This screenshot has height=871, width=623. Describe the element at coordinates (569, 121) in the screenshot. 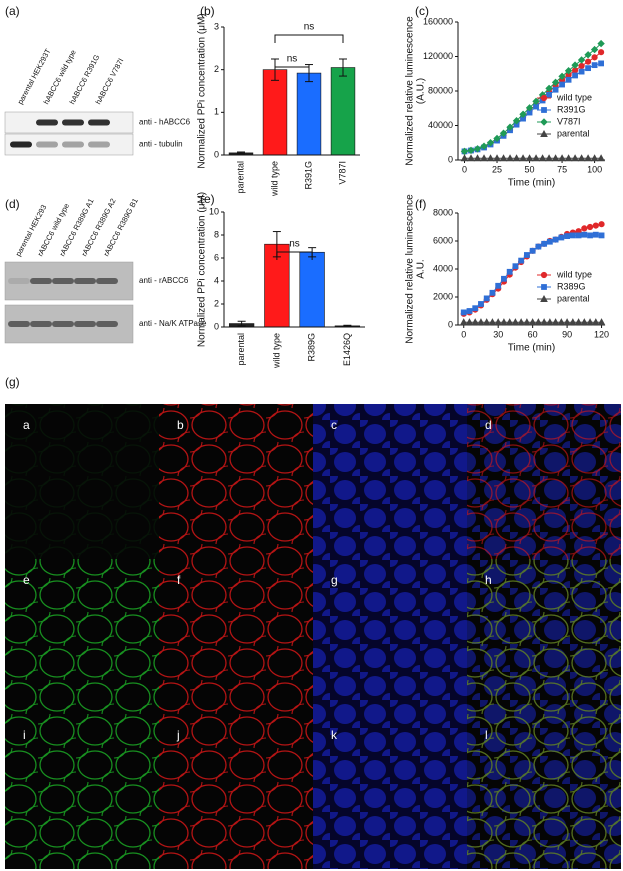

I see `legend-label: V787I` at that location.